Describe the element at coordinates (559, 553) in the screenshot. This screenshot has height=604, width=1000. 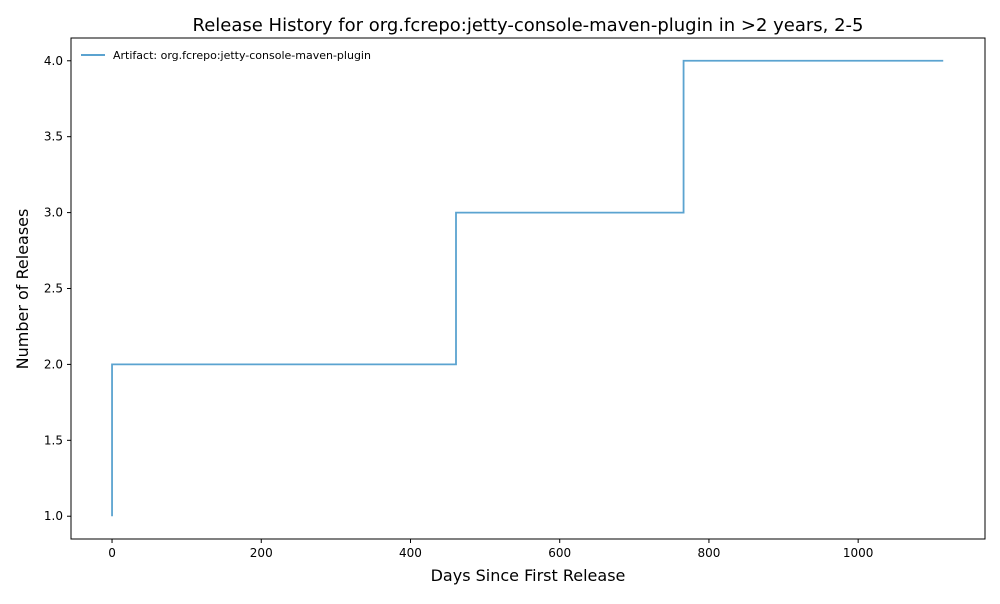
I see `x-tick-label: 600` at that location.